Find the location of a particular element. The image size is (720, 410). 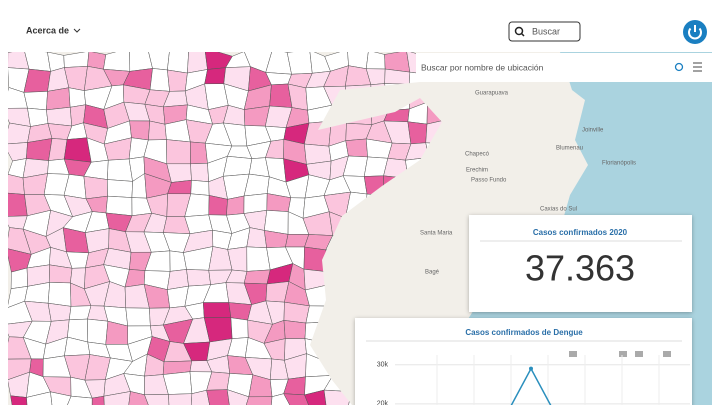

y-tick-label: 30k is located at coordinates (383, 365).